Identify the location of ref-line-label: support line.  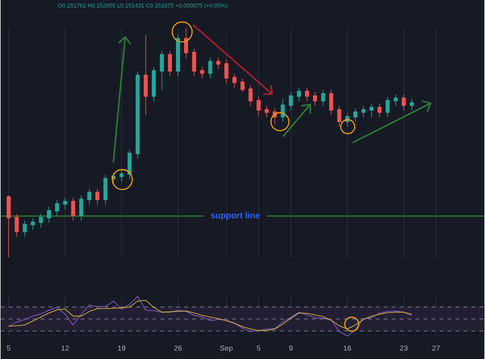
(235, 216).